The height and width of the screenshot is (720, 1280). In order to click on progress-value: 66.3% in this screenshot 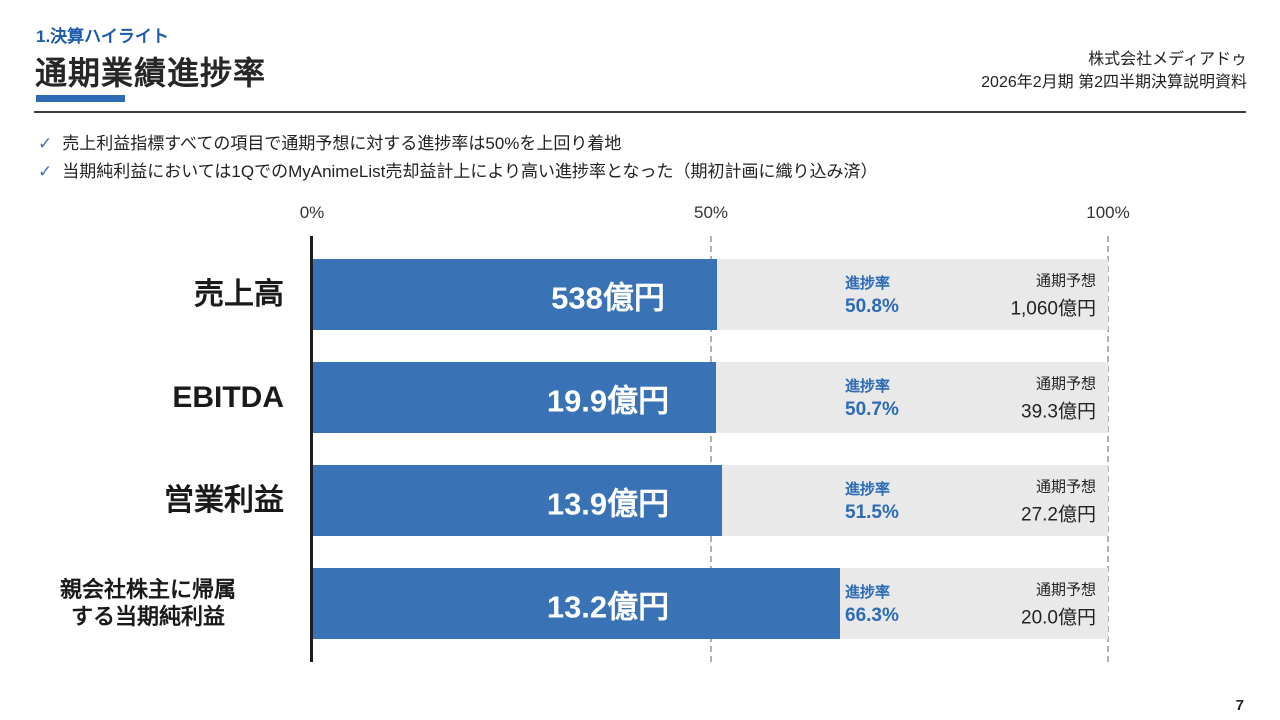, I will do `click(872, 615)`.